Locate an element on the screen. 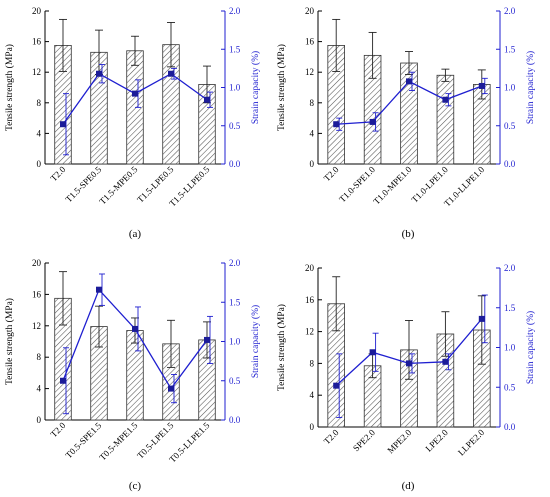 Image resolution: width=550 pixels, height=497 pixels. x-tick-label: LPE2.0 is located at coordinates (436, 440).